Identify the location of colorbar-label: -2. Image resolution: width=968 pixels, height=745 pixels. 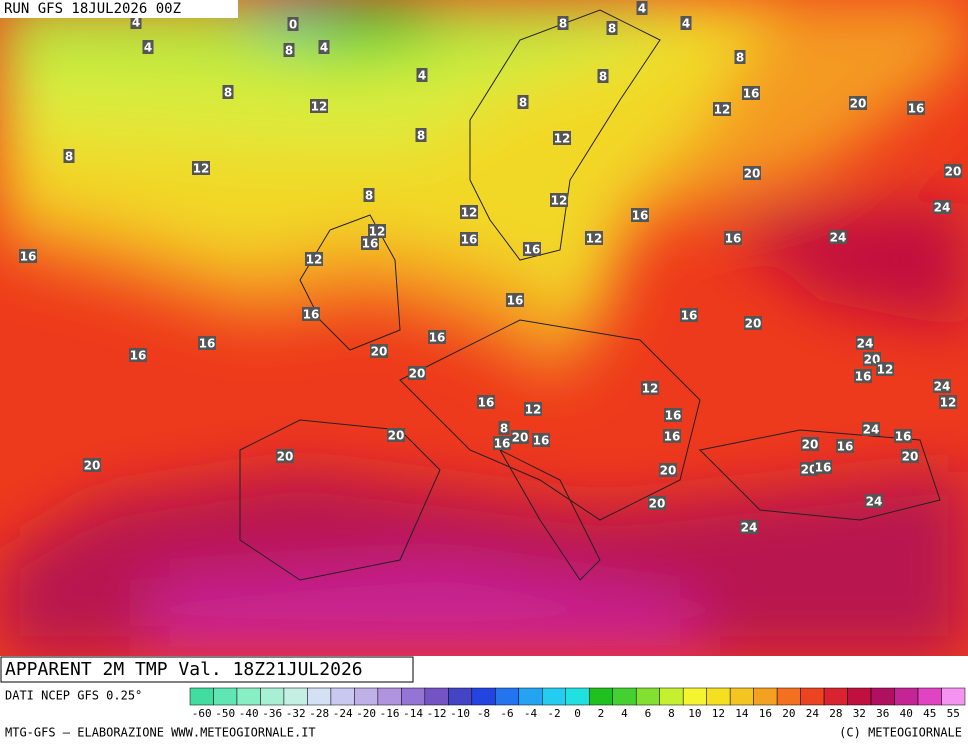
(553, 713).